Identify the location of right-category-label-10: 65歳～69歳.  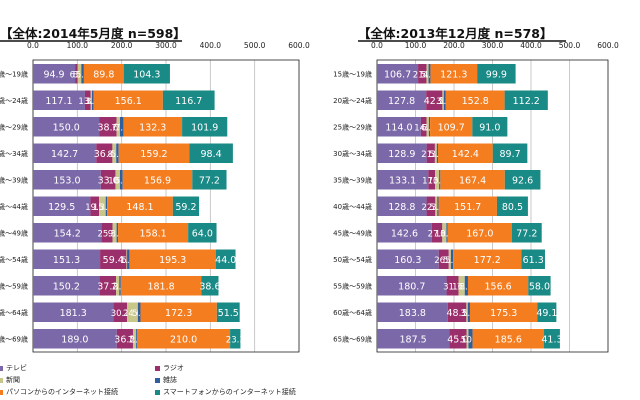
(352, 338).